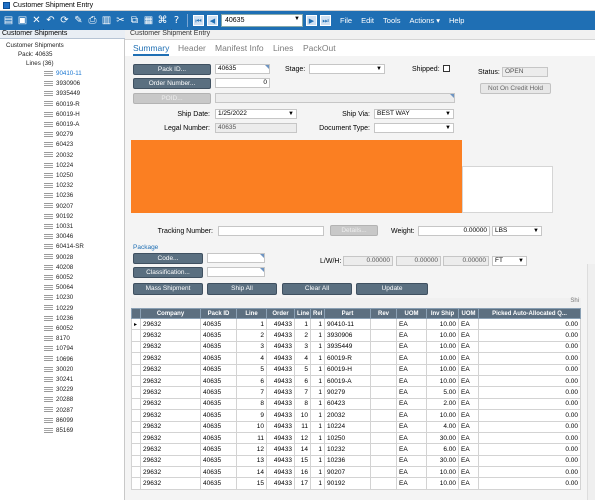 The height and width of the screenshot is (500, 595). What do you see at coordinates (251, 347) in the screenshot?
I see `table-cell: 3` at bounding box center [251, 347].